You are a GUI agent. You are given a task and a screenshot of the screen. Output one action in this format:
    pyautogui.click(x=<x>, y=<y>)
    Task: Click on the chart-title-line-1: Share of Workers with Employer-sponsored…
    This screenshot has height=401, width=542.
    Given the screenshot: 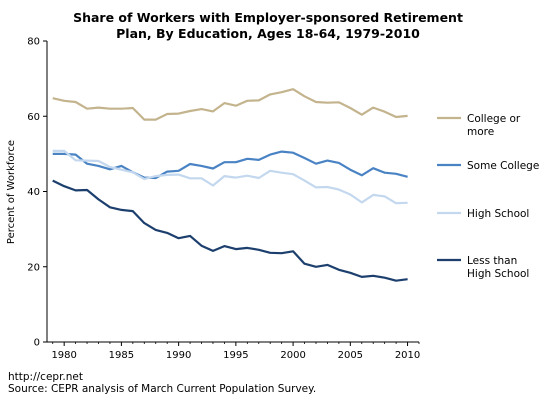 What is the action you would take?
    pyautogui.click(x=268, y=17)
    